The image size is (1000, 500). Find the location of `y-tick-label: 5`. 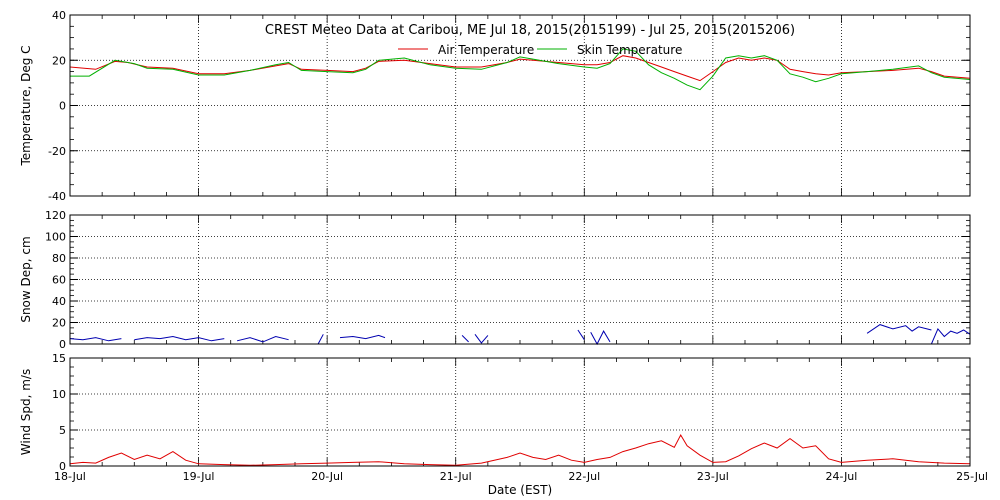

y-tick-label: 5 is located at coordinates (62, 430).